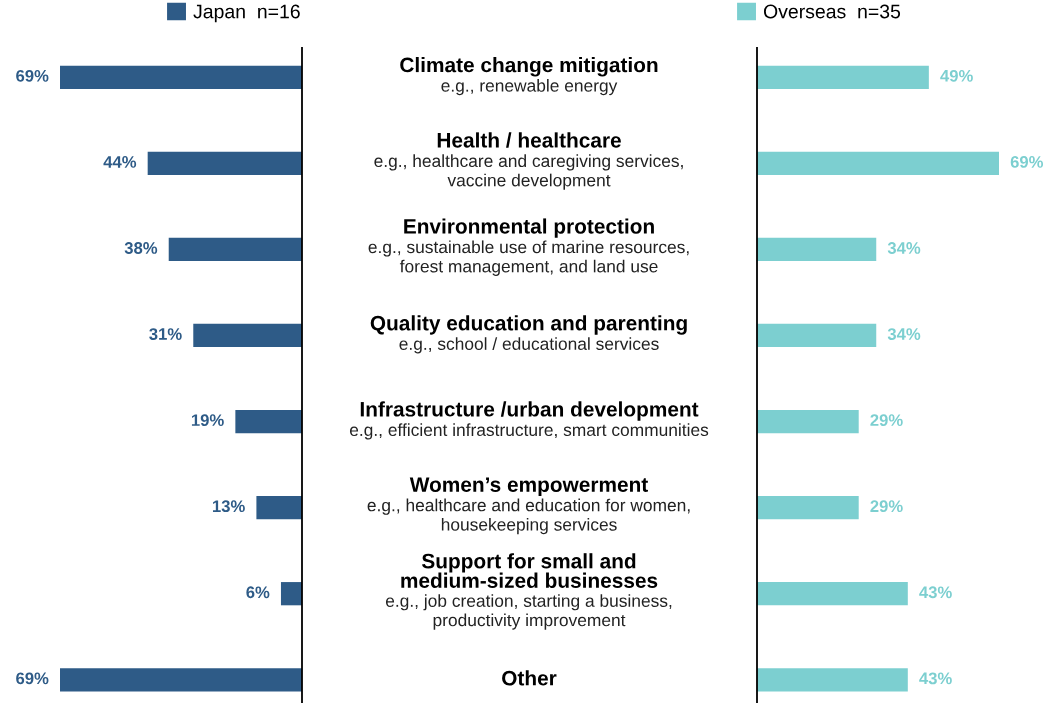  I want to click on legend-label: Overseas n=35, so click(832, 11).